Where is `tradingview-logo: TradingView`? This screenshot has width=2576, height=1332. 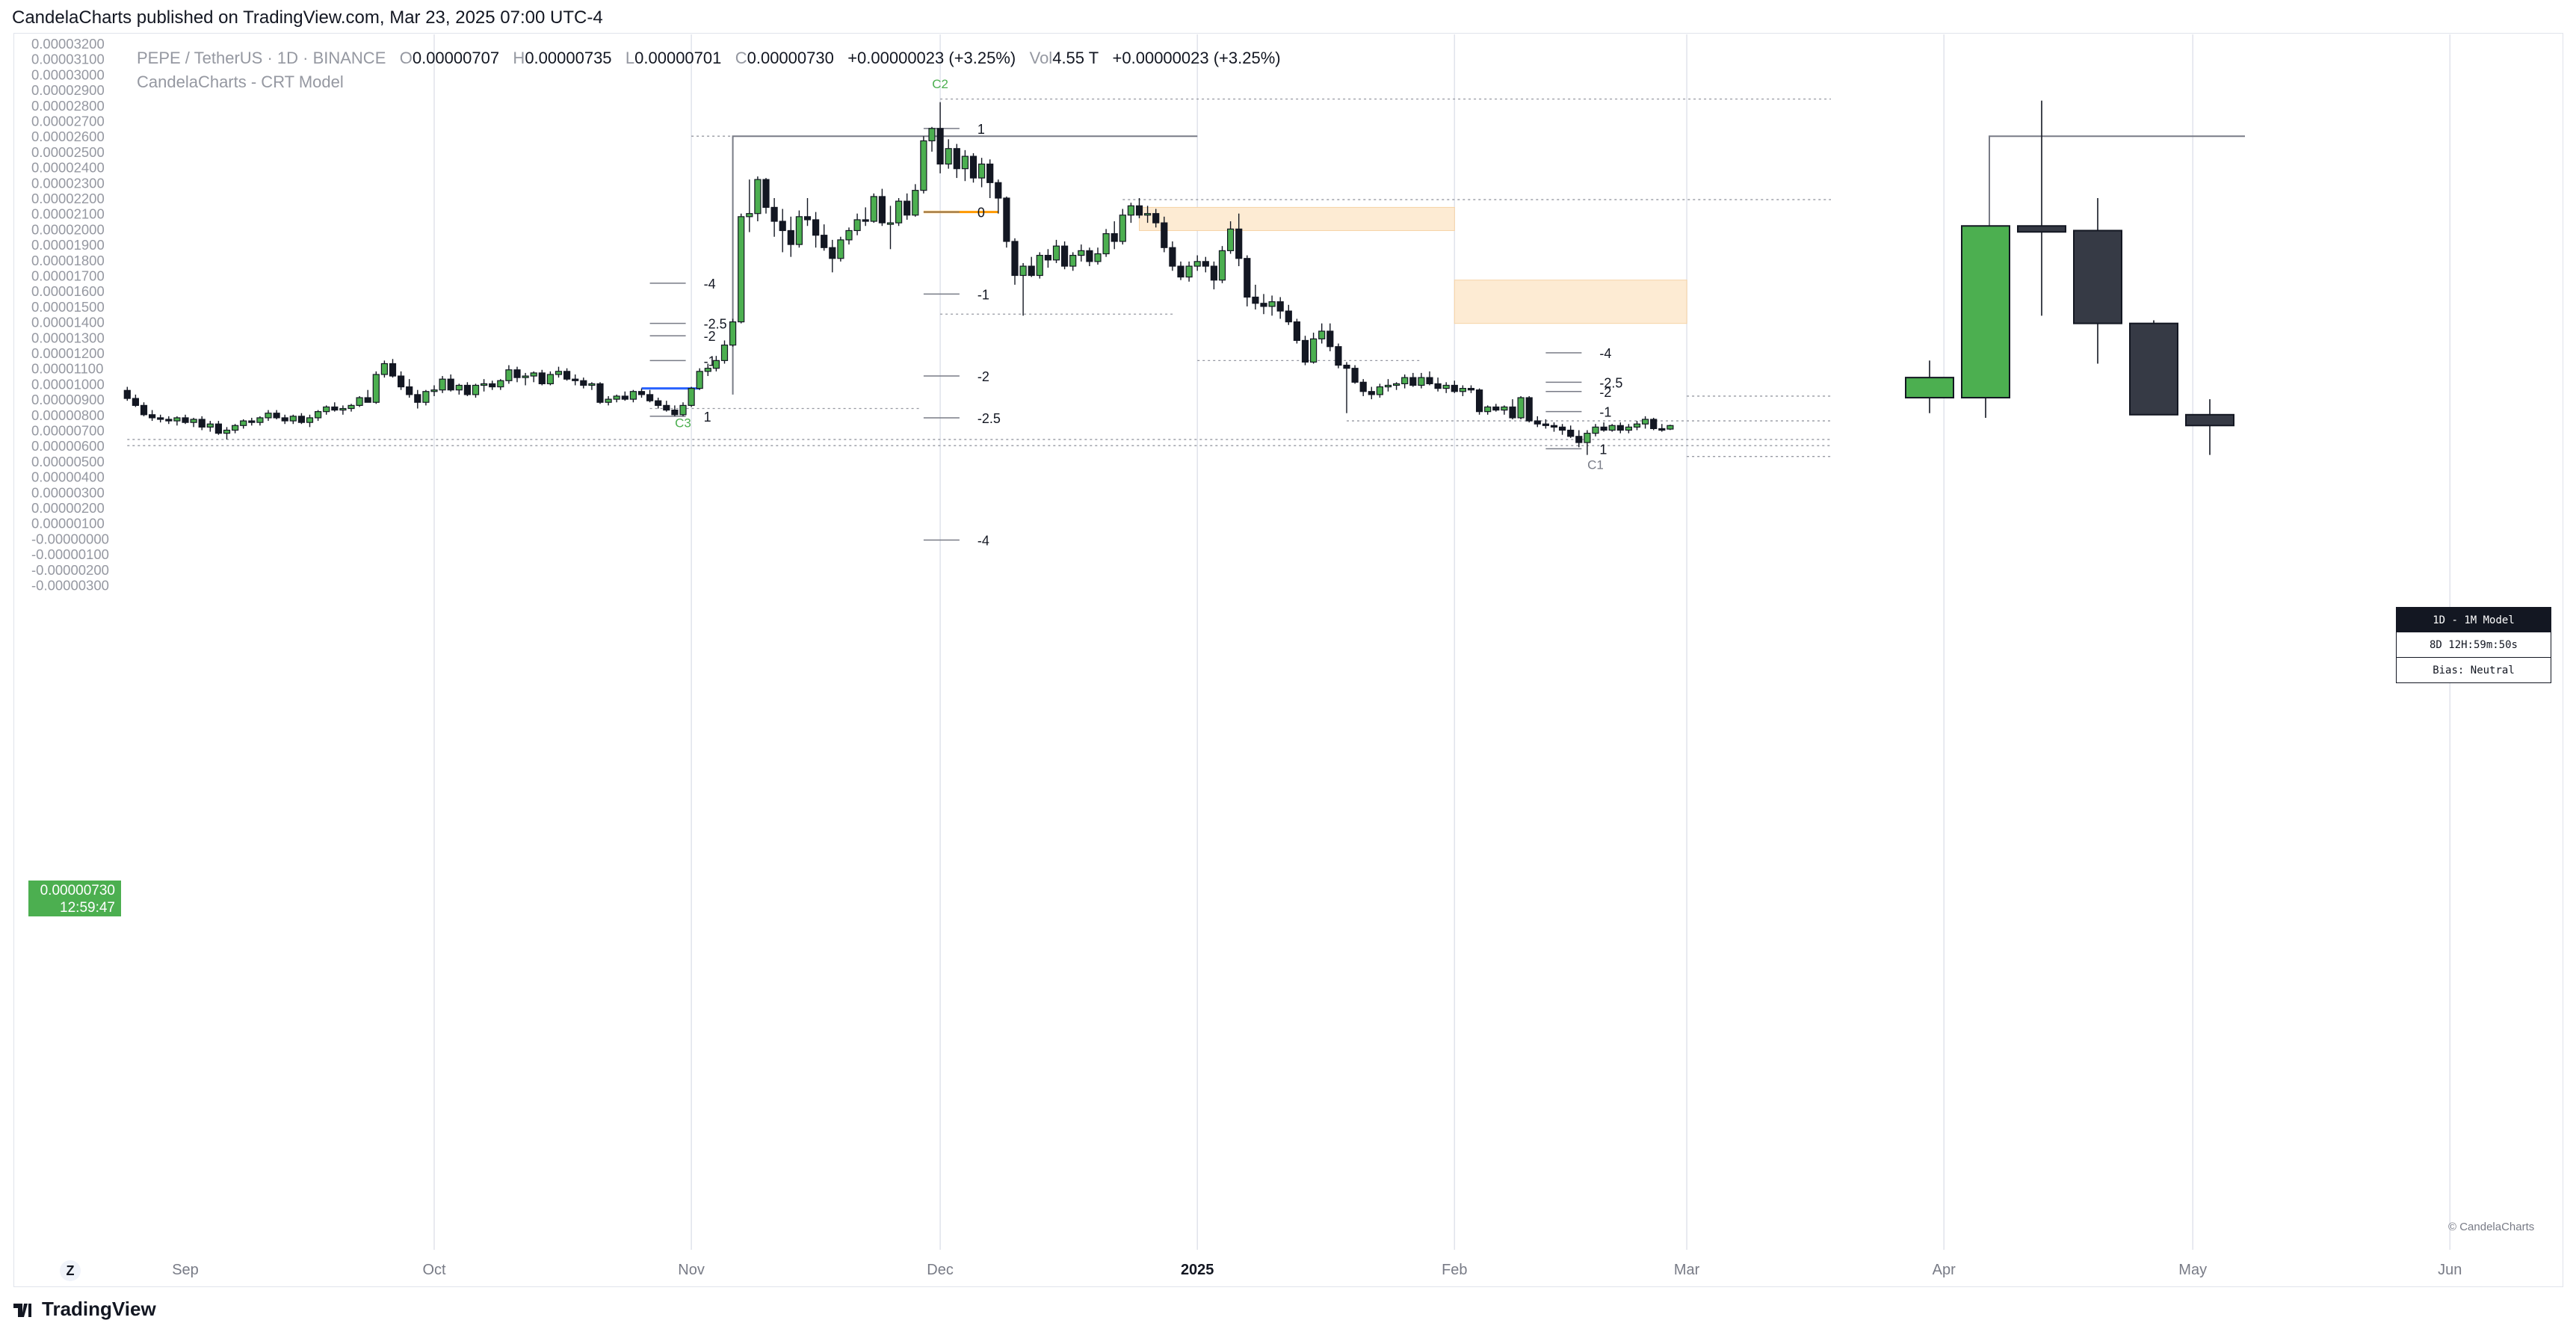 tradingview-logo: TradingView is located at coordinates (85, 1310).